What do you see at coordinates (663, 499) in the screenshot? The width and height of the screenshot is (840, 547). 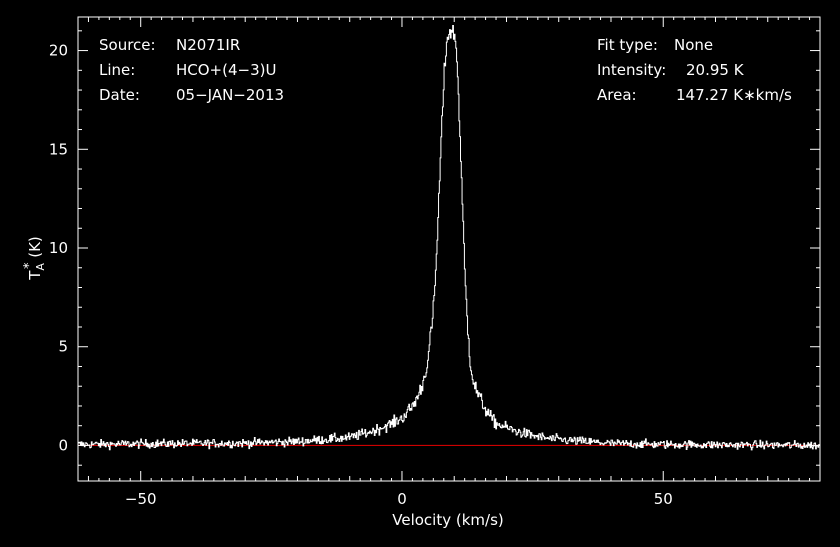 I see `x-tick-label: 50` at bounding box center [663, 499].